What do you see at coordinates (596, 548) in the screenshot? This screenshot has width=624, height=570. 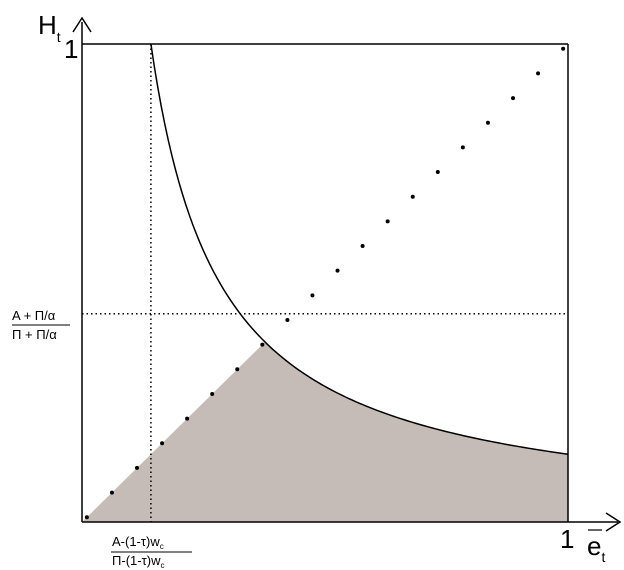 I see `x-axis-label: et` at bounding box center [596, 548].